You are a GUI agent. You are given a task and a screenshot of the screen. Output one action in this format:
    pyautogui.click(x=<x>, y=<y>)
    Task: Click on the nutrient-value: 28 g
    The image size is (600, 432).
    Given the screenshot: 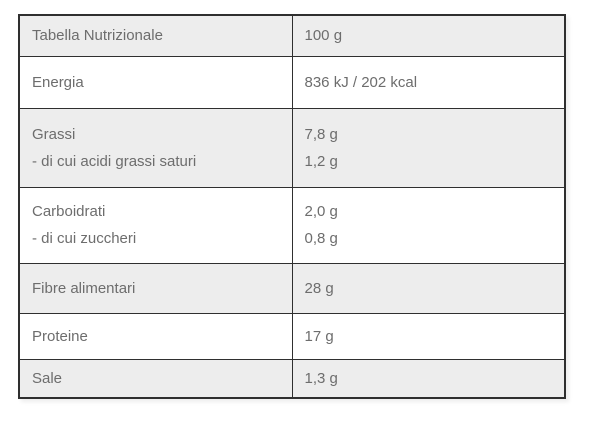 What is the action you would take?
    pyautogui.click(x=319, y=288)
    